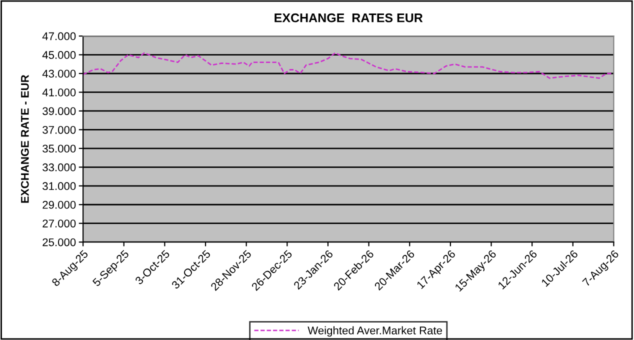 The image size is (634, 340). Describe the element at coordinates (59, 186) in the screenshot. I see `y-tick-label: 31.000` at that location.